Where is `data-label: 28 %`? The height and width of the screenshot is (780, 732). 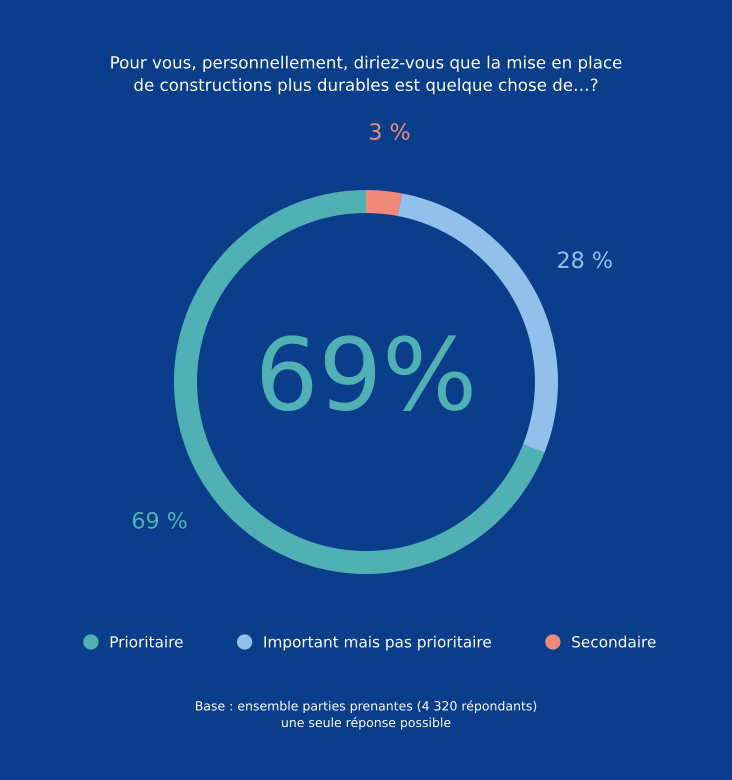 data-label: 28 % is located at coordinates (585, 259).